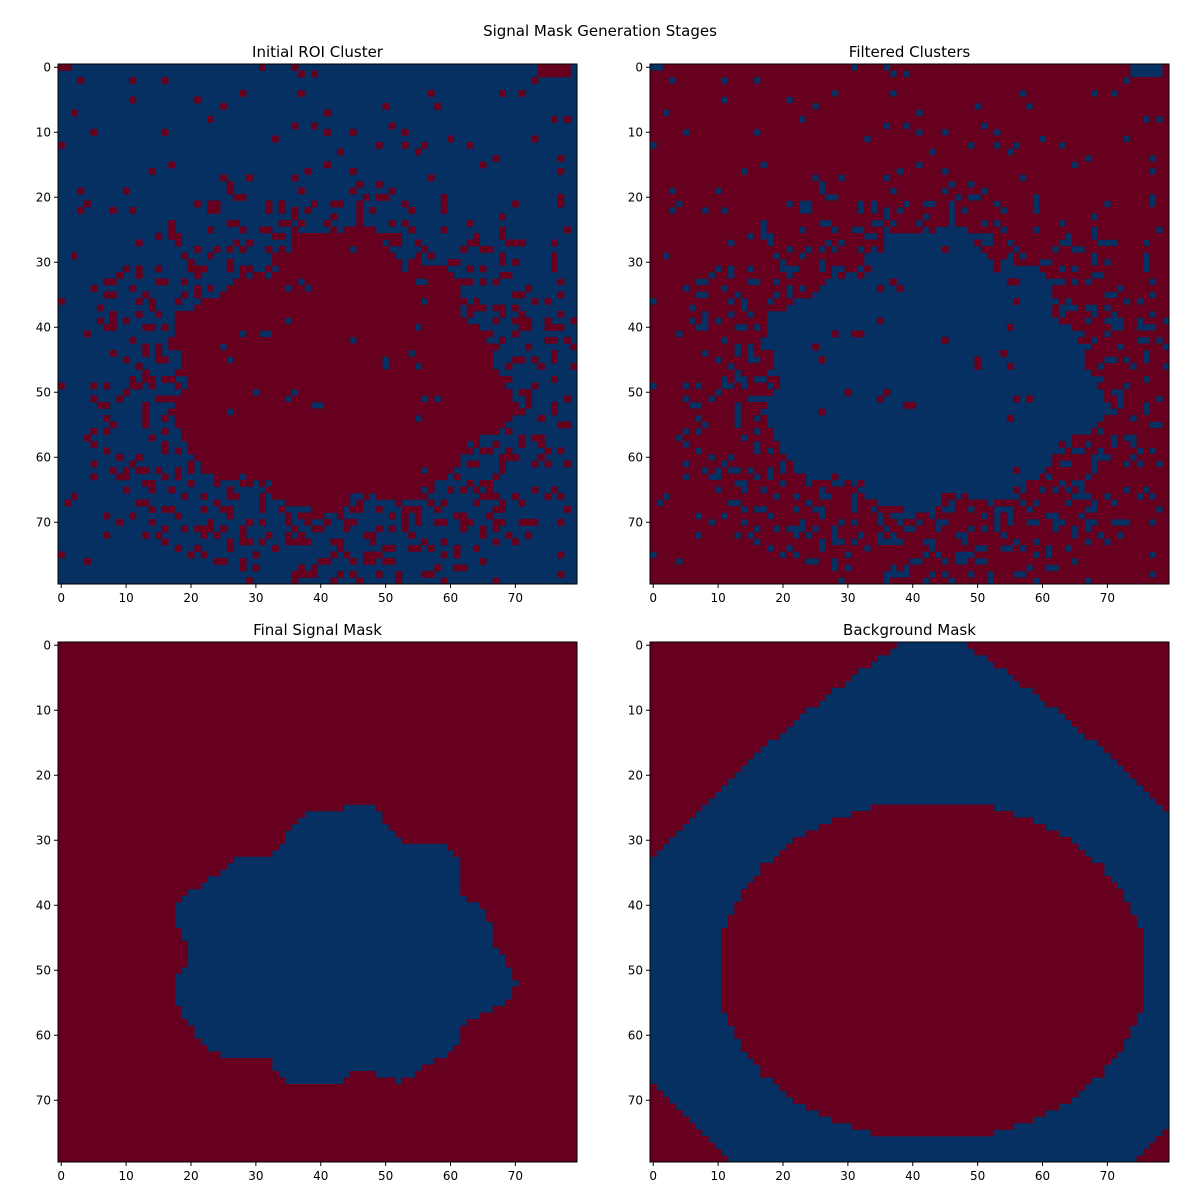  What do you see at coordinates (320, 1176) in the screenshot?
I see `x-tick-label: 40` at bounding box center [320, 1176].